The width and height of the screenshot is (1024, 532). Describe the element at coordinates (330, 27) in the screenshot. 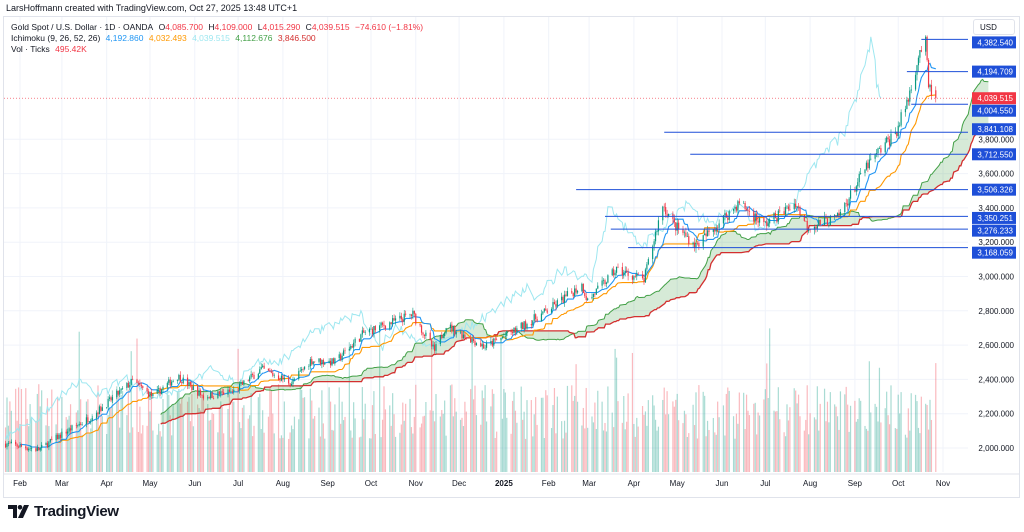

I see `close-value: 4,039.515` at that location.